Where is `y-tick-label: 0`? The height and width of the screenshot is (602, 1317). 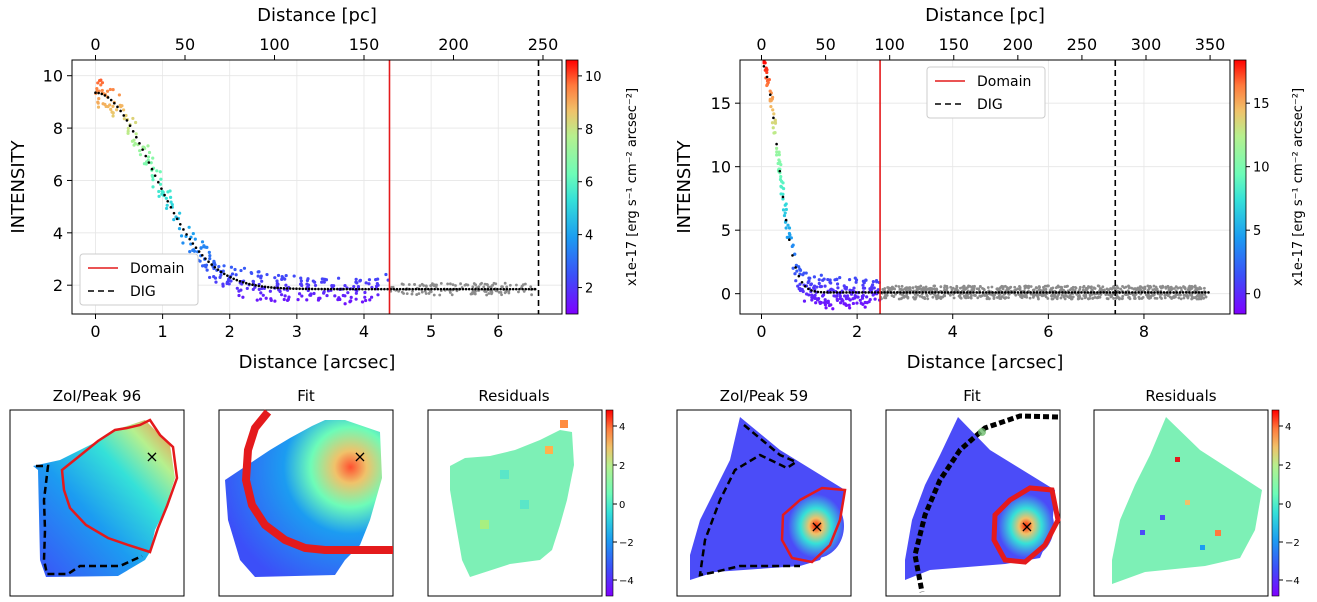
y-tick-label: 0 is located at coordinates (726, 294).